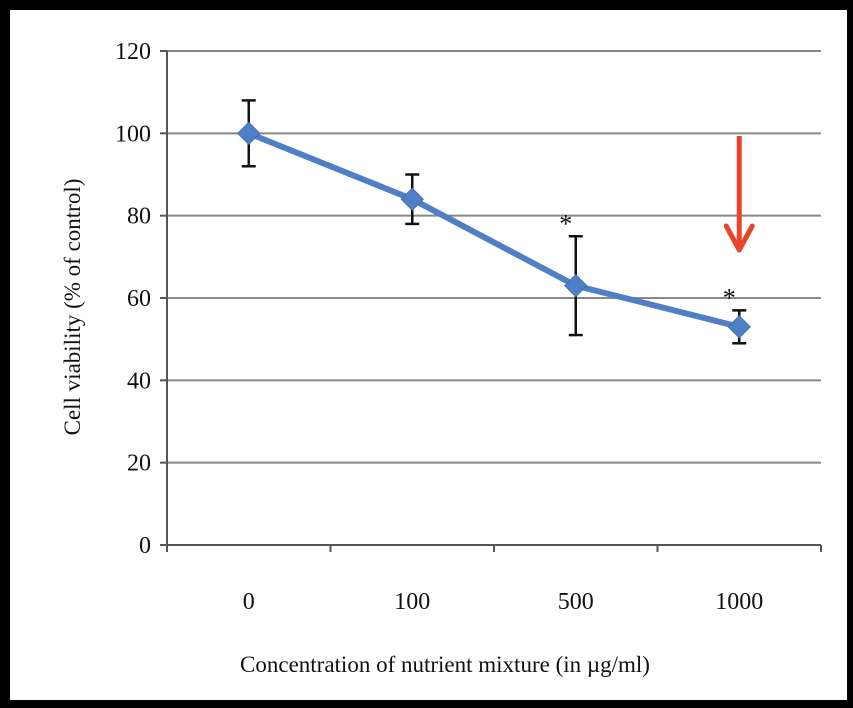 This screenshot has height=708, width=853. Describe the element at coordinates (576, 602) in the screenshot. I see `x-tick-label-500: 500` at that location.